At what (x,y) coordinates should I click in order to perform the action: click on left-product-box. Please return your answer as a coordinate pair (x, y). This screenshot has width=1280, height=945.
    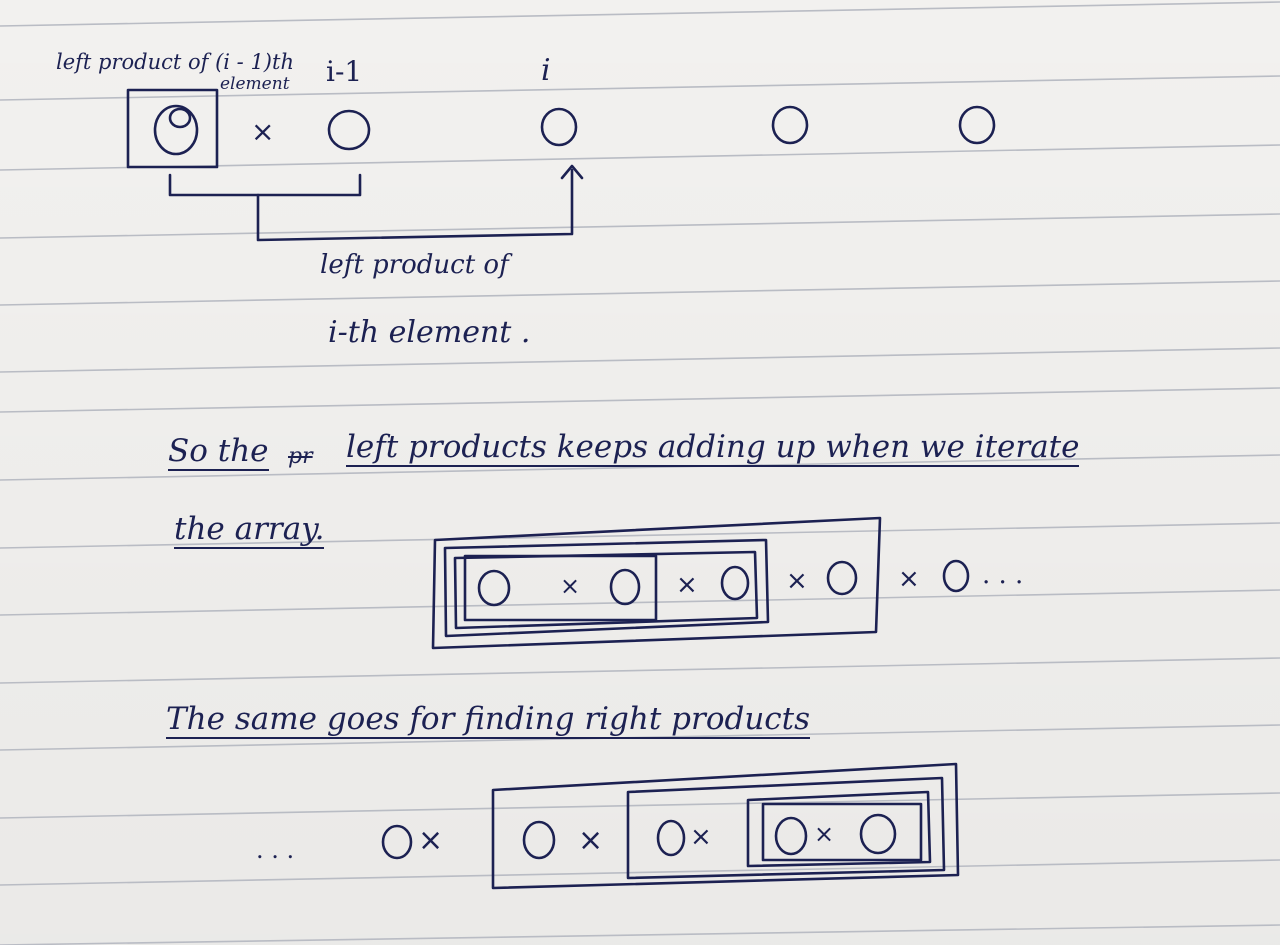
    Looking at the image, I should click on (172, 128).